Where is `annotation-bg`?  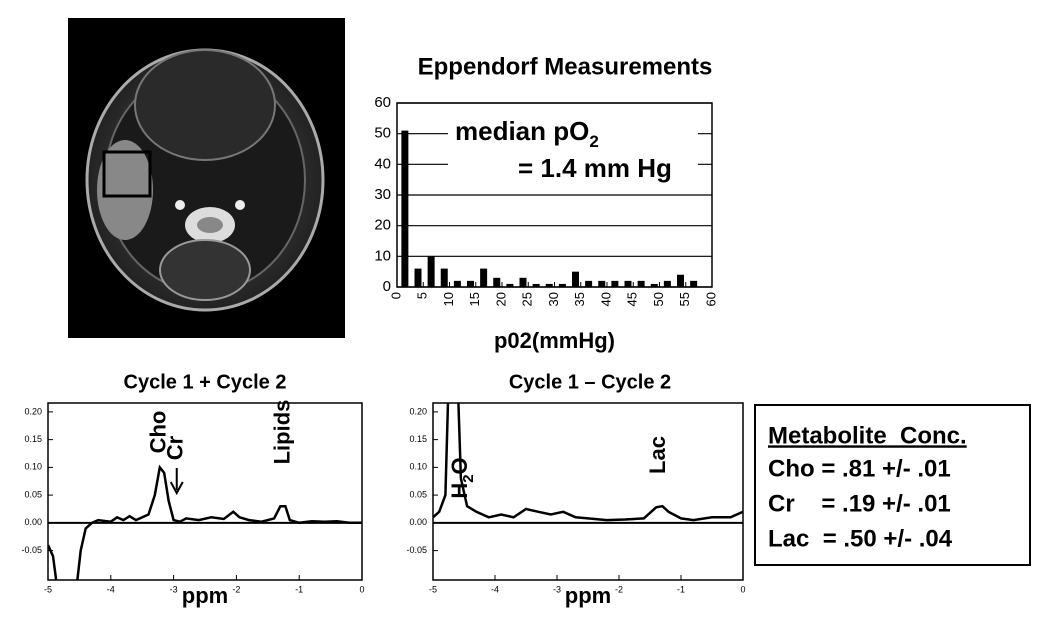
annotation-bg is located at coordinates (573, 151).